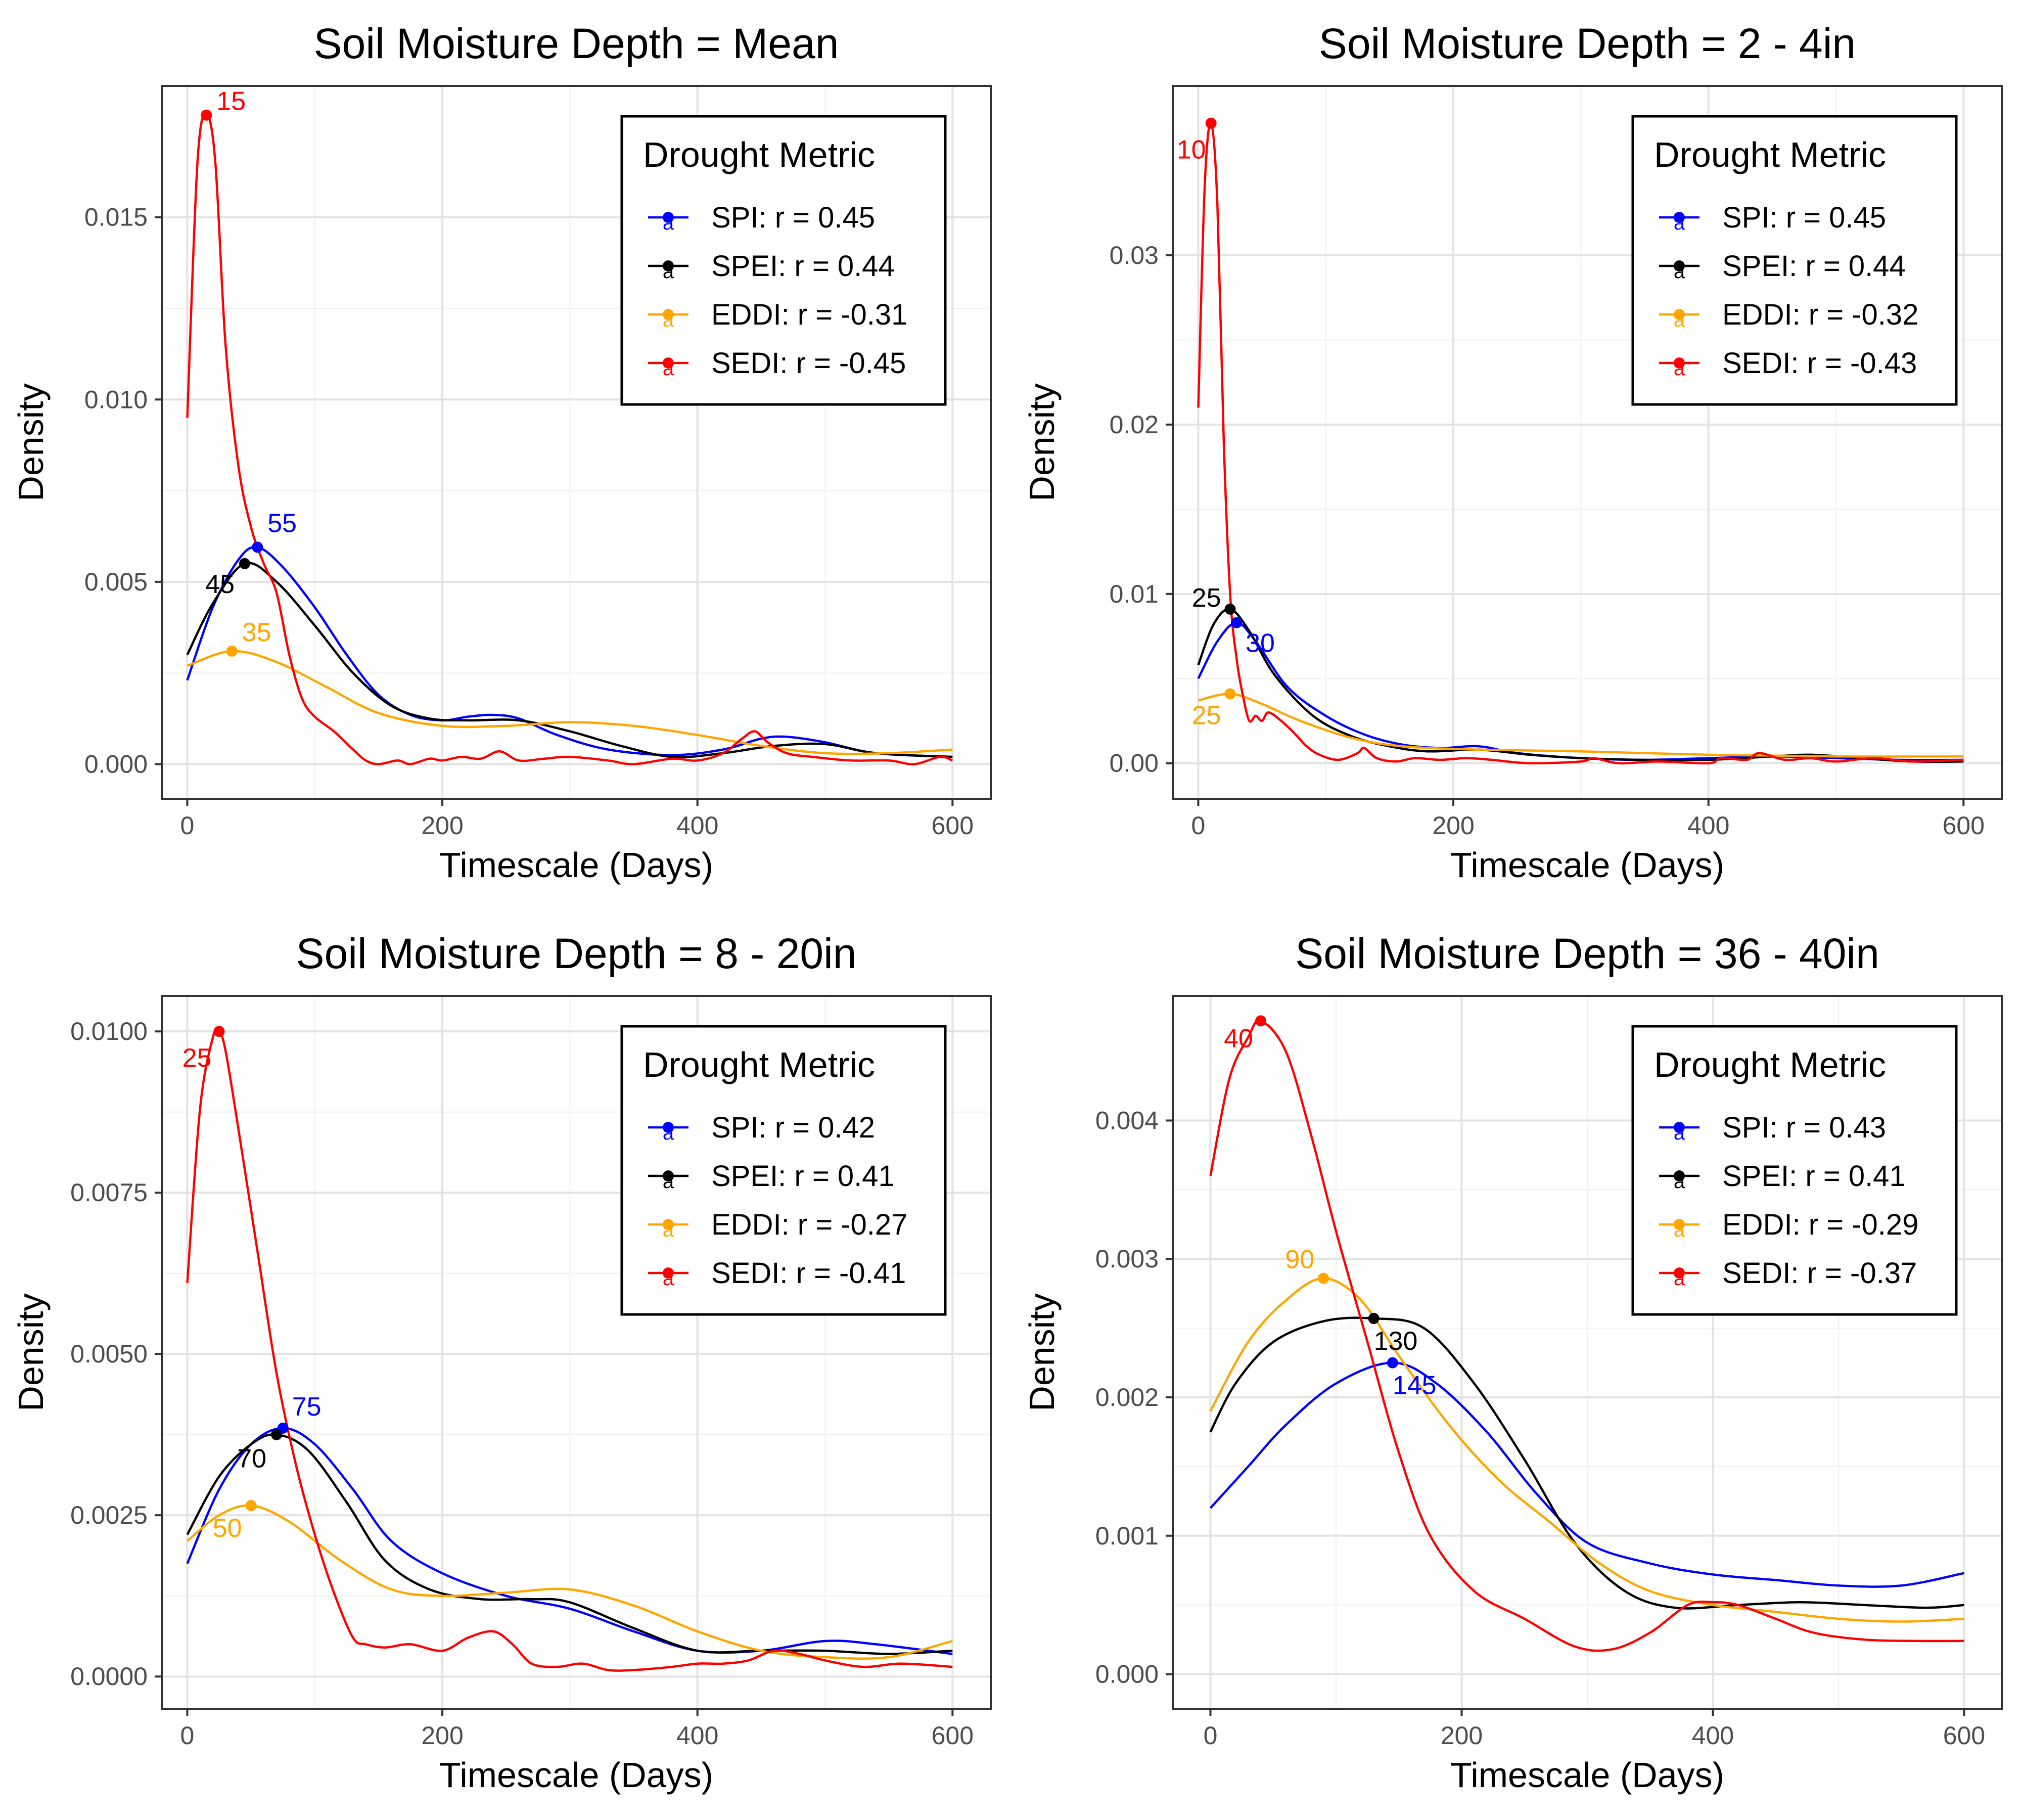  Describe the element at coordinates (1134, 255) in the screenshot. I see `y-tick-label: 0.03` at that location.